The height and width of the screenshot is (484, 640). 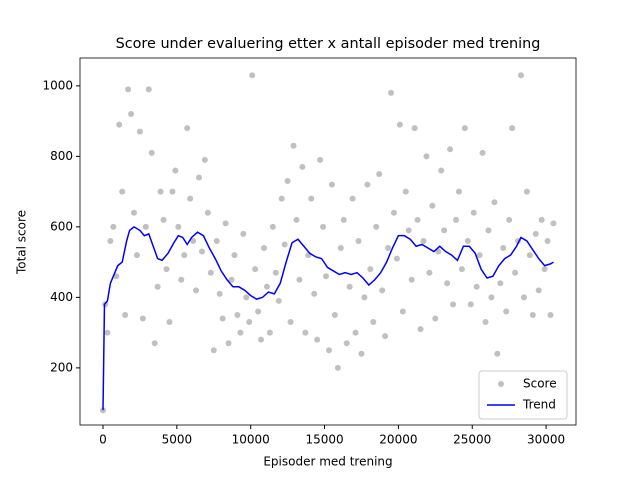 I want to click on y-tick-label: 400, so click(x=61, y=297).